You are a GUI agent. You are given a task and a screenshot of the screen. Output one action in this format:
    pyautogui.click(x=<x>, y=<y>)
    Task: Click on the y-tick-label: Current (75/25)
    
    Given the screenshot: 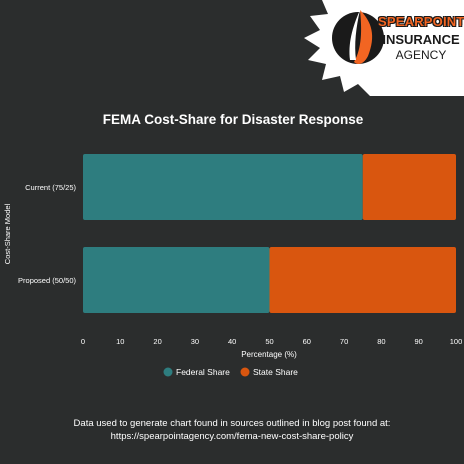 What is the action you would take?
    pyautogui.click(x=50, y=187)
    